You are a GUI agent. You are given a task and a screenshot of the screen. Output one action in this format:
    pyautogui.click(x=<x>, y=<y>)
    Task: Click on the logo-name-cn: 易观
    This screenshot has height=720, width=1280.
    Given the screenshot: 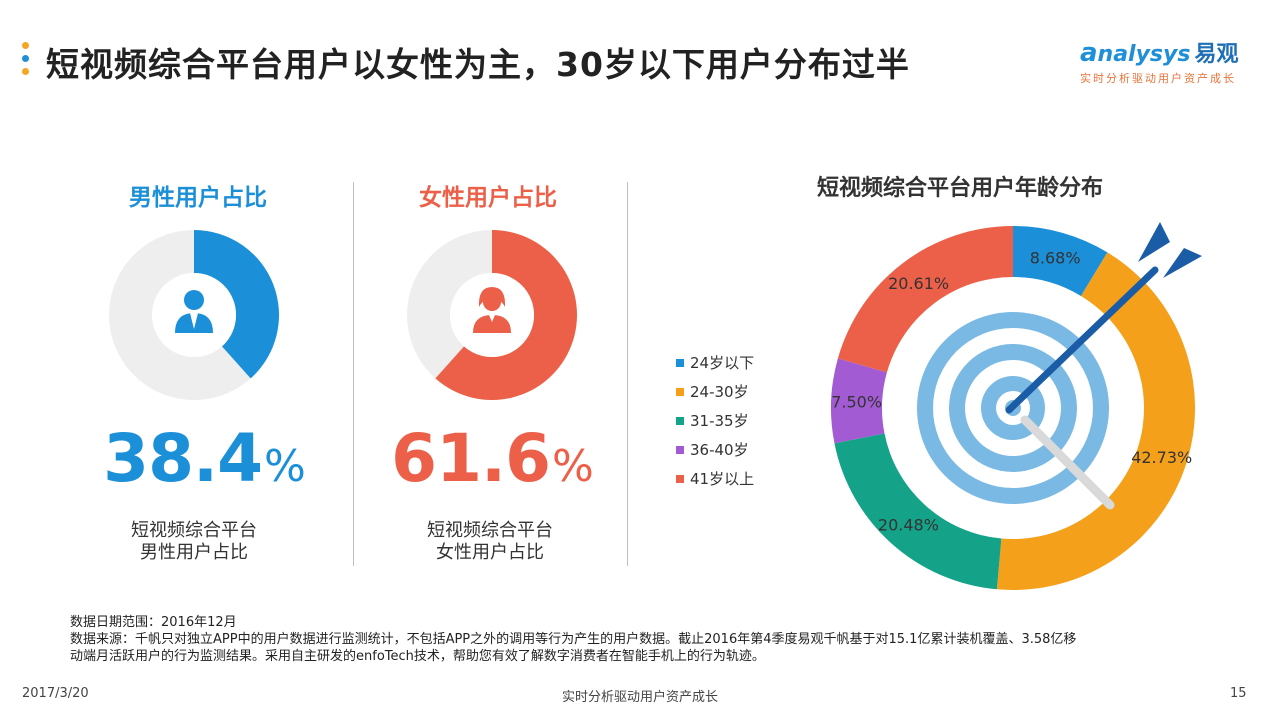 What is the action you would take?
    pyautogui.click(x=1216, y=54)
    